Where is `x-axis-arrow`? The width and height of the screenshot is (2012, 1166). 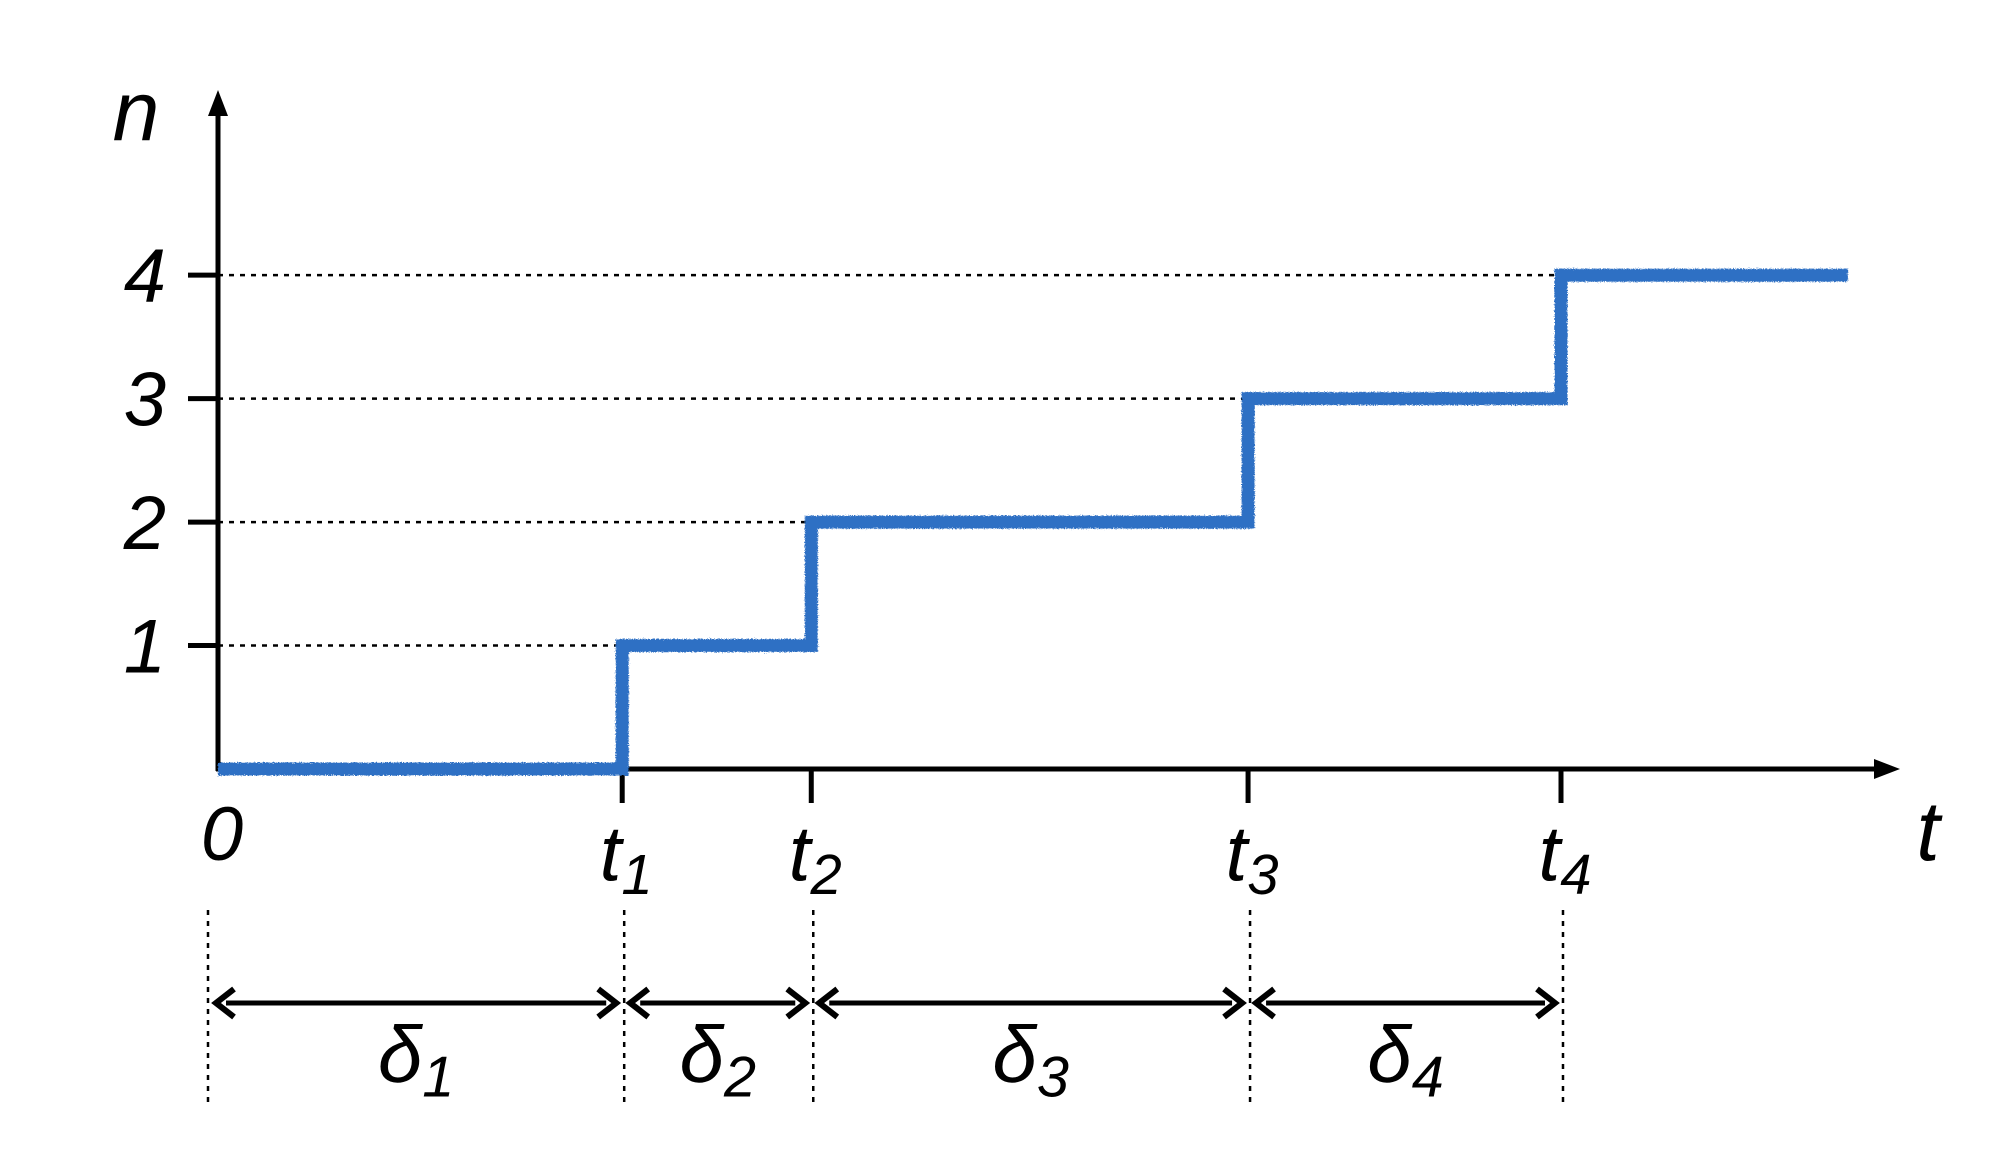 x-axis-arrow is located at coordinates (1887, 769).